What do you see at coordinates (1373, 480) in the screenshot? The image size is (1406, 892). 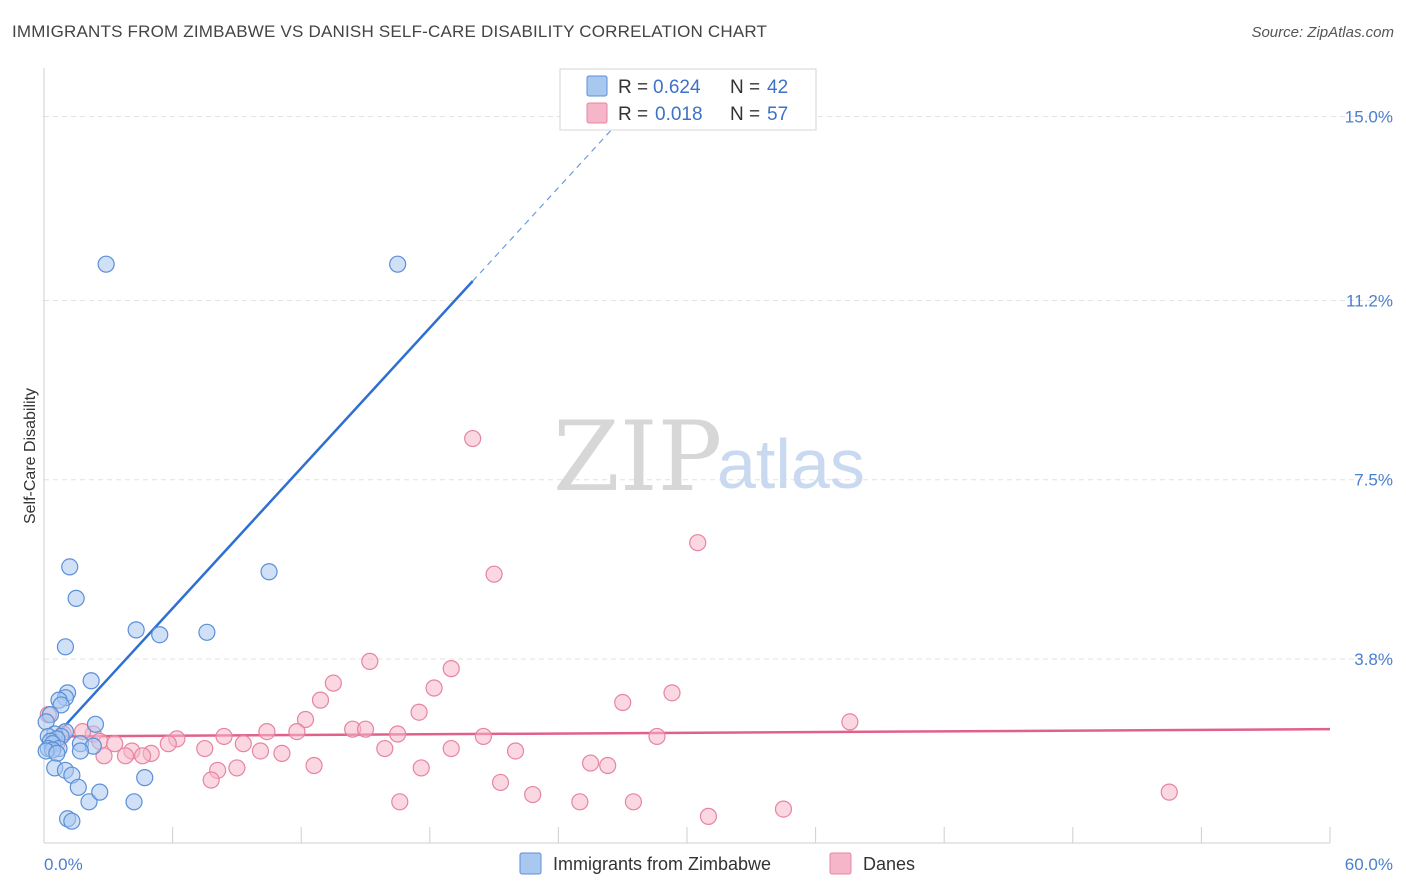 I see `y-tick-label: 7.5%` at bounding box center [1373, 480].